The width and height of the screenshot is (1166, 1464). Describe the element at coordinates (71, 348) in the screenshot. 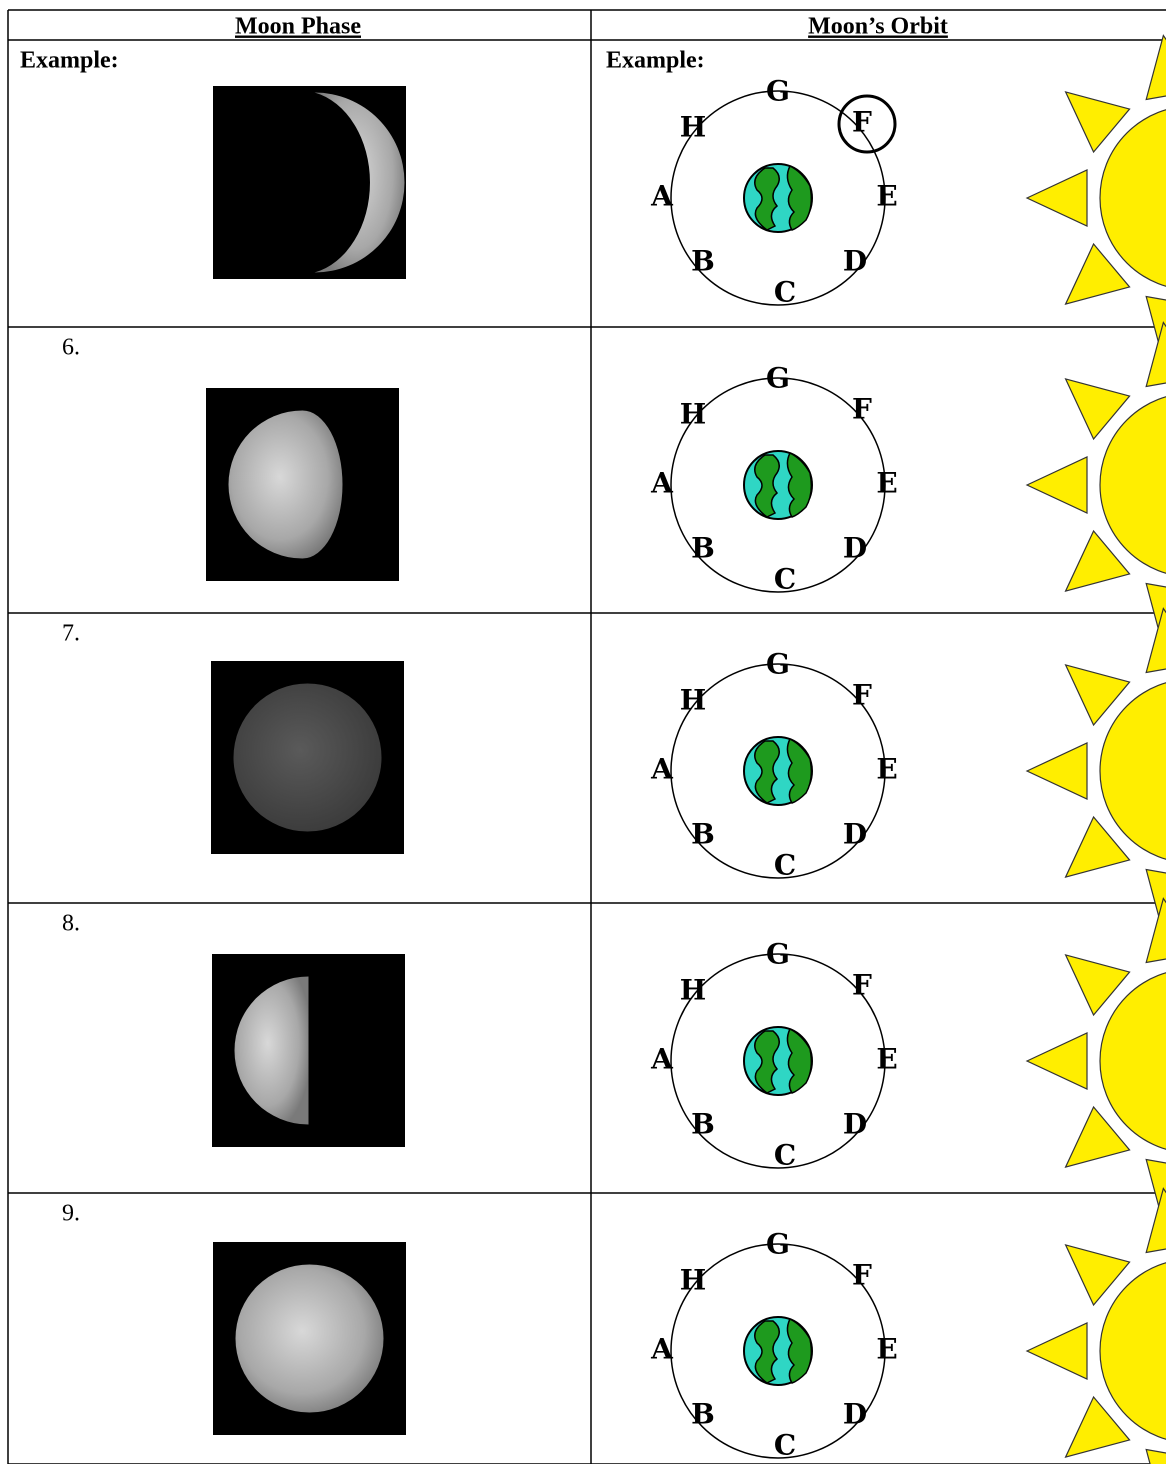

I see `row-label: 6.` at that location.